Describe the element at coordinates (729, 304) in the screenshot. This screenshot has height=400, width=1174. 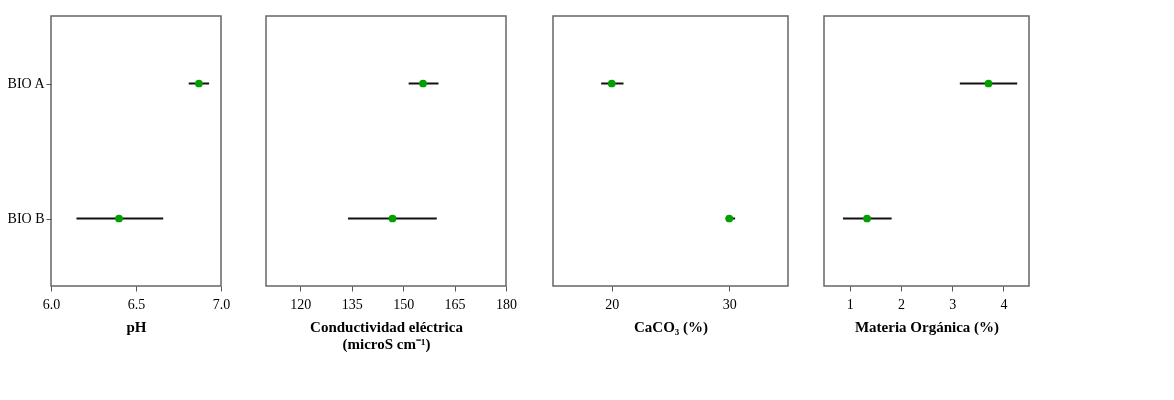
I see `x-tick-label: 30` at that location.